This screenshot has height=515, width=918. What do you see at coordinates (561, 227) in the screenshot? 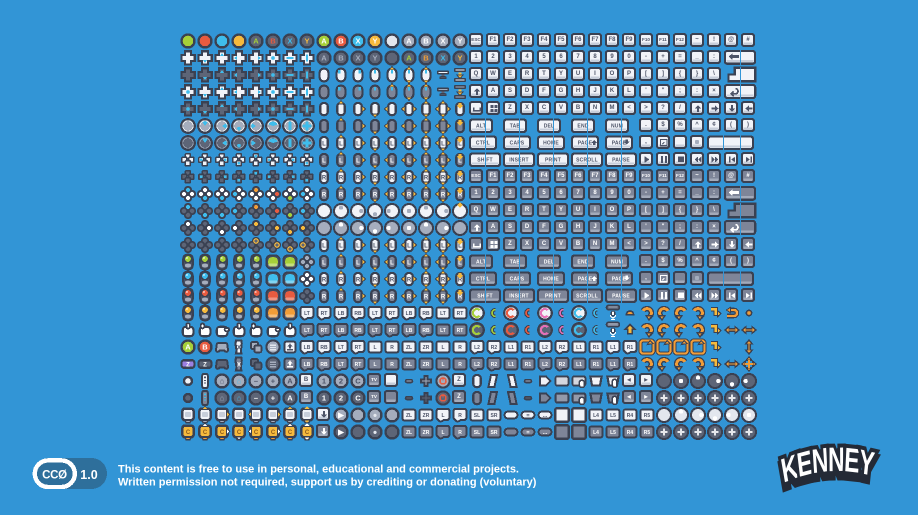
I see `svg-text: G` at bounding box center [561, 227].